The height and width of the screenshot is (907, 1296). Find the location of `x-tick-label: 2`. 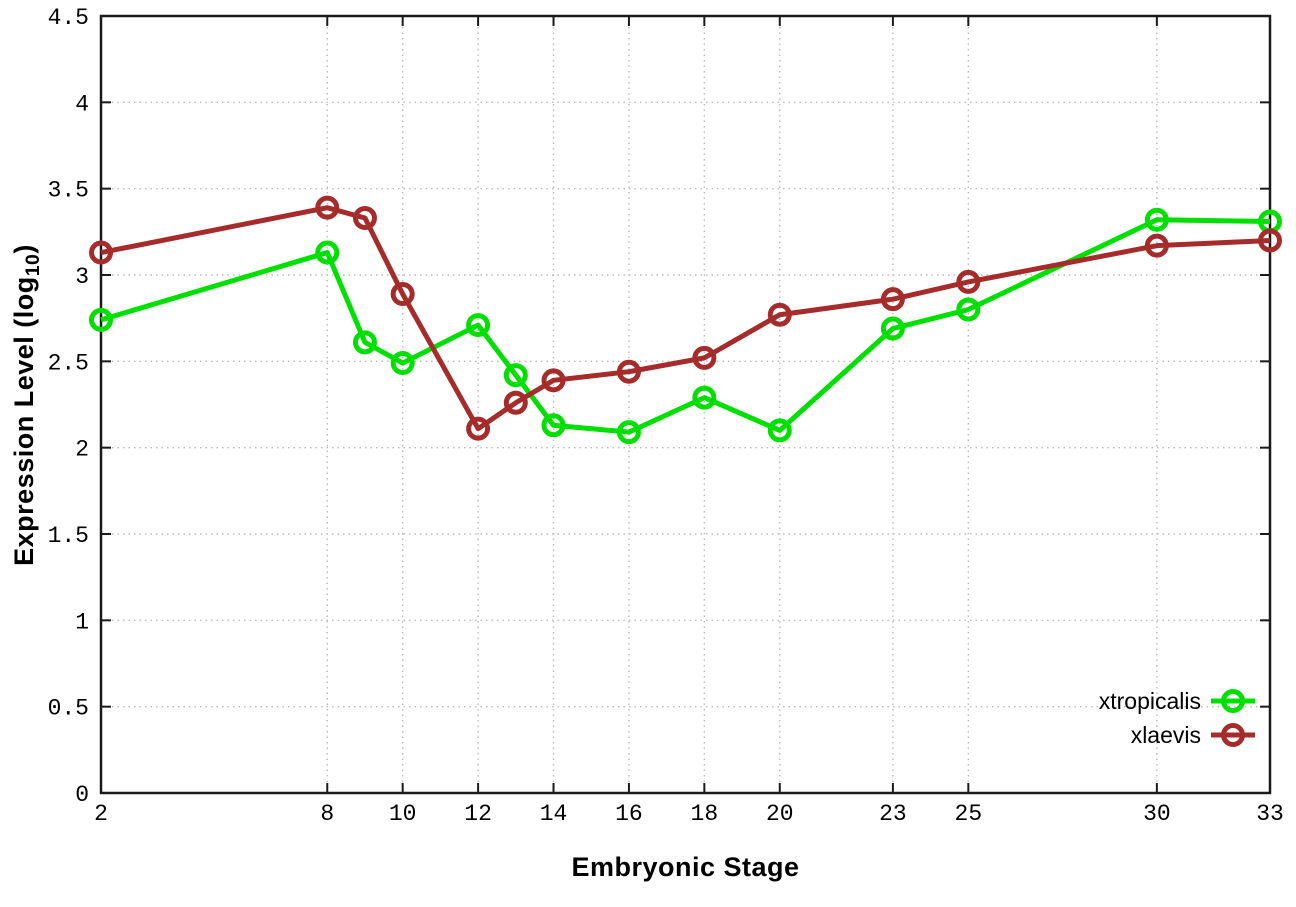

x-tick-label: 2 is located at coordinates (101, 814).